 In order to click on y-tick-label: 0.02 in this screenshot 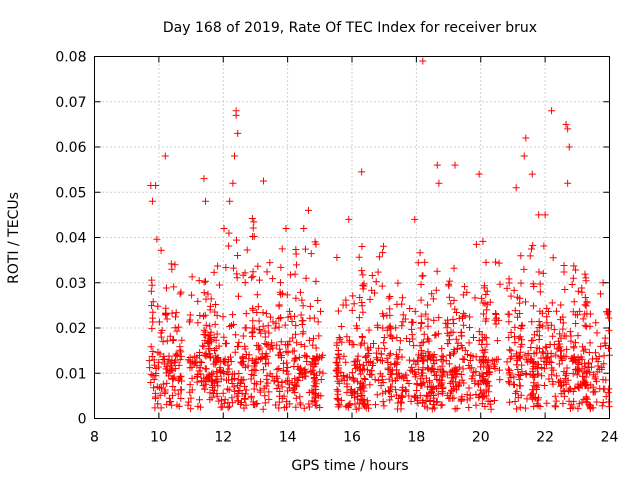, I will do `click(70, 329)`.